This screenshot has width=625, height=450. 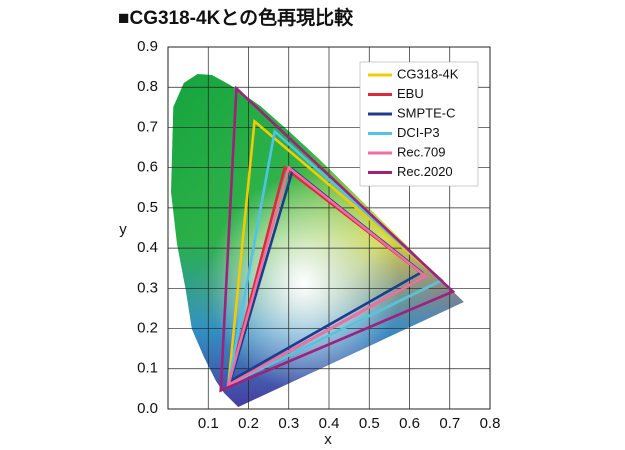 What do you see at coordinates (410, 93) in the screenshot?
I see `legend-label: EBU` at bounding box center [410, 93].